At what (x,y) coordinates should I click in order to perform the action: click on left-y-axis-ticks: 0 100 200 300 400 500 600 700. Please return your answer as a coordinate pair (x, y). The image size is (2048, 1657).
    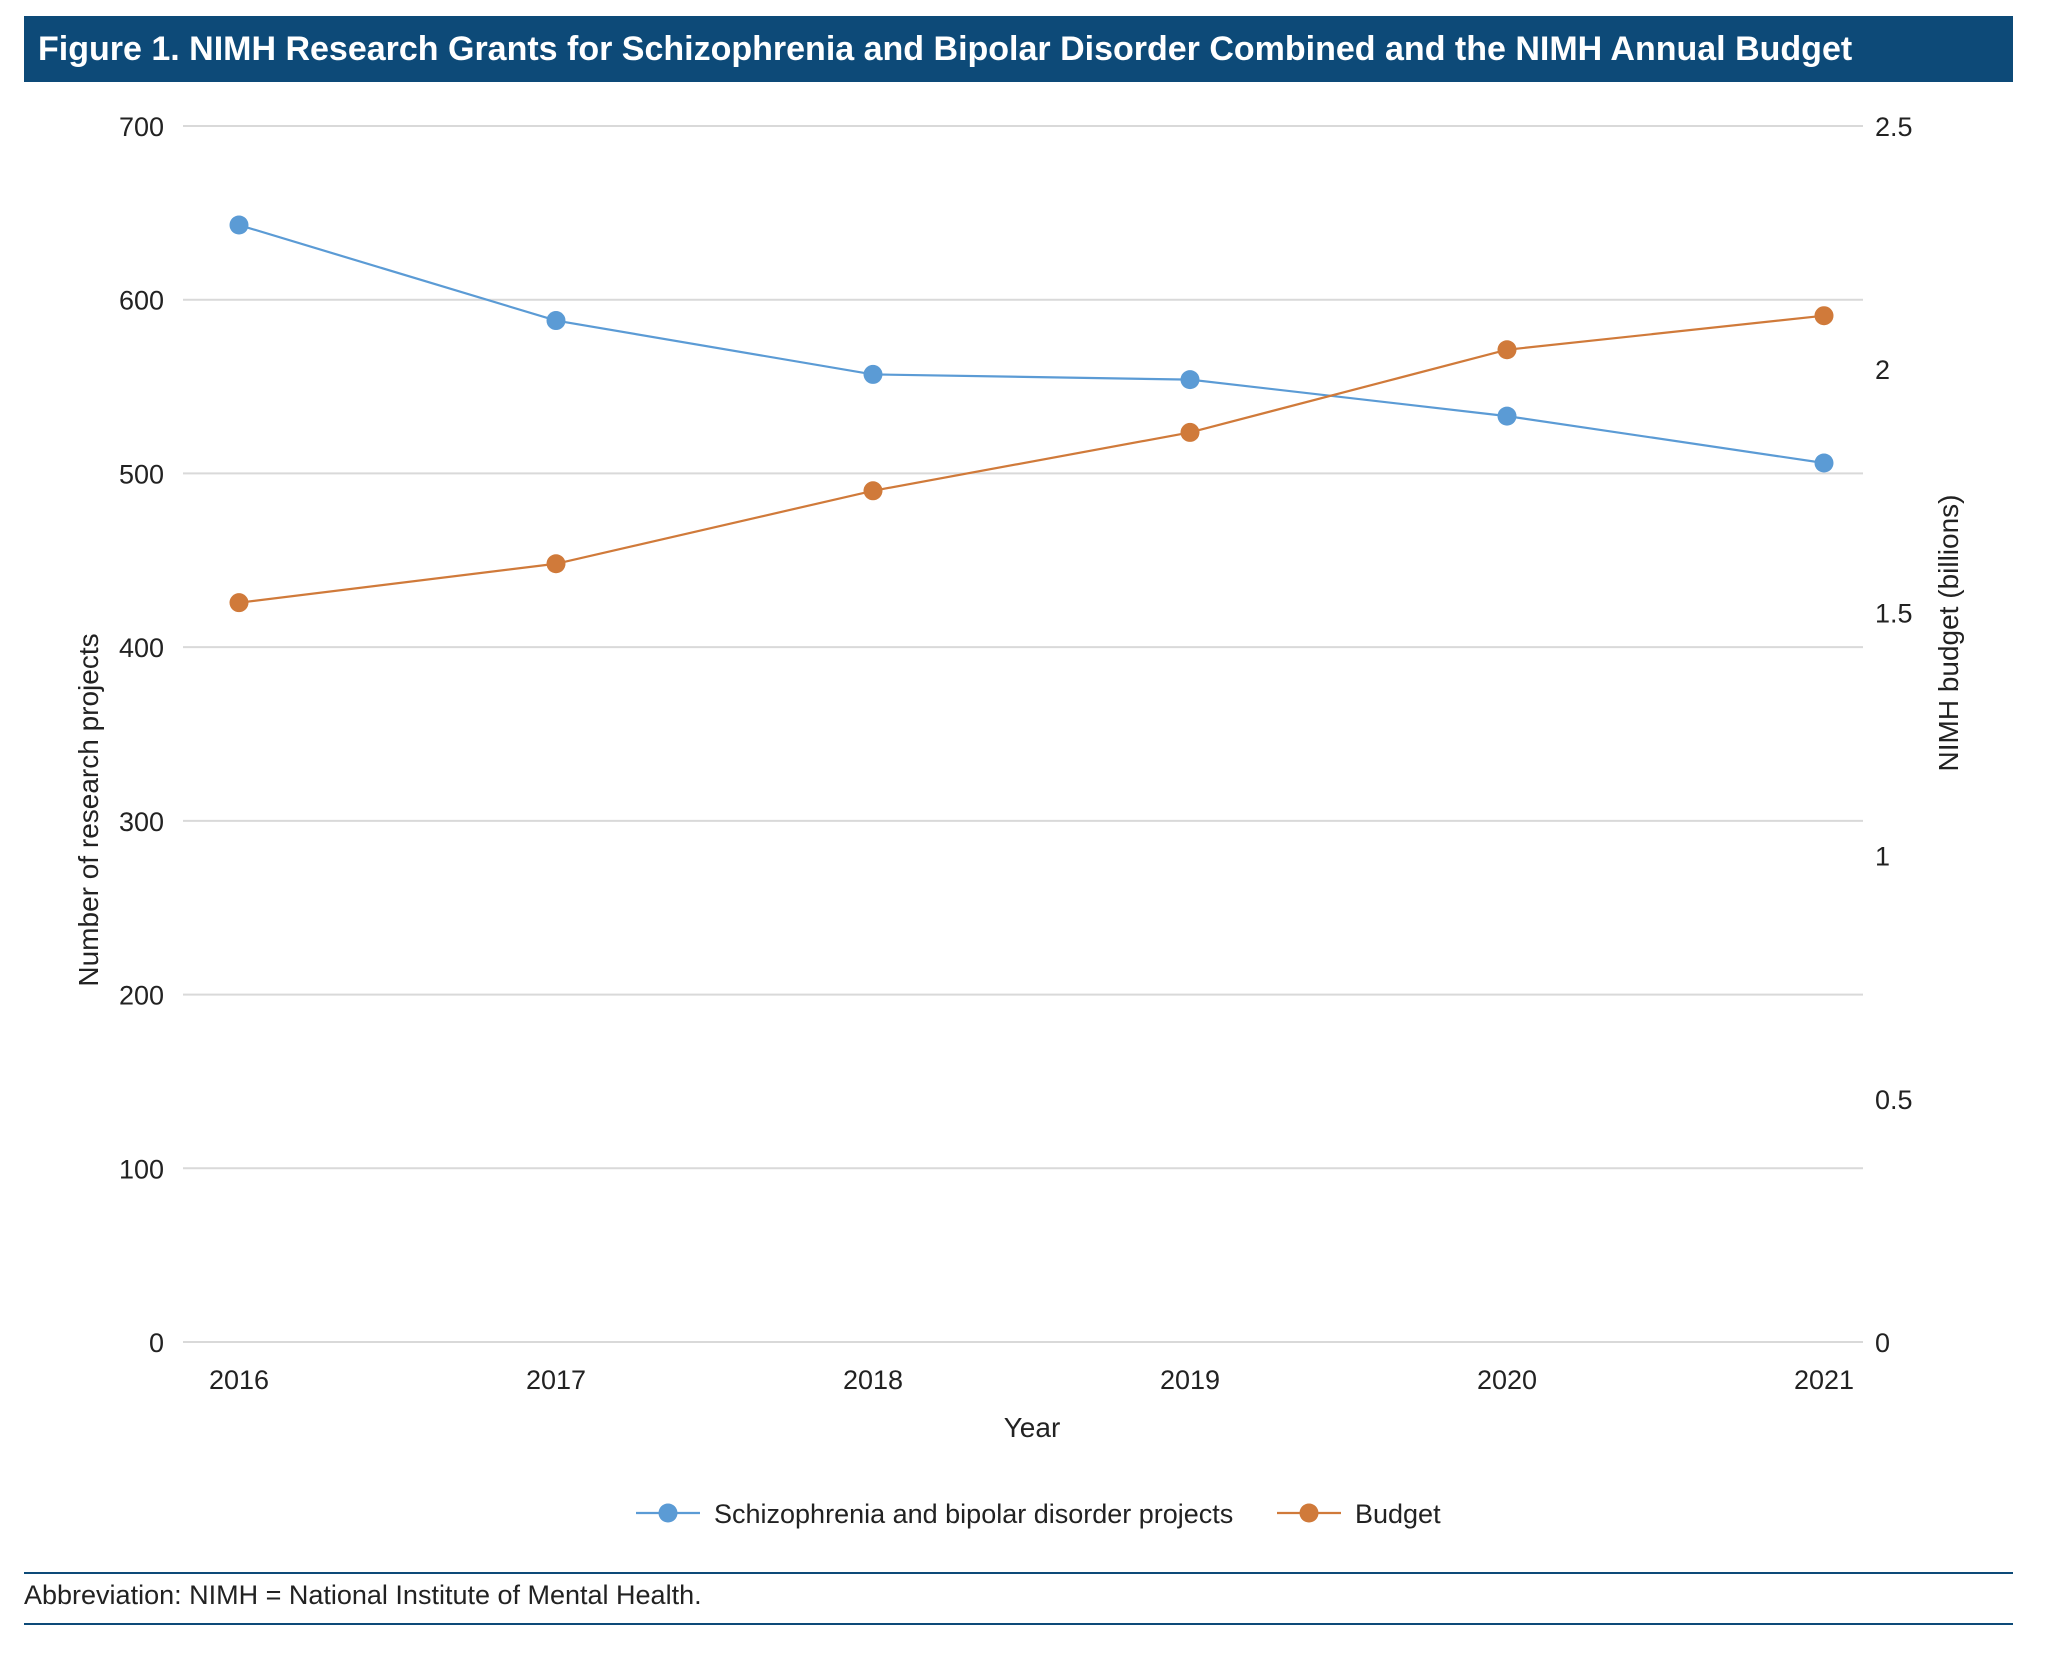
    Looking at the image, I should click on (141, 735).